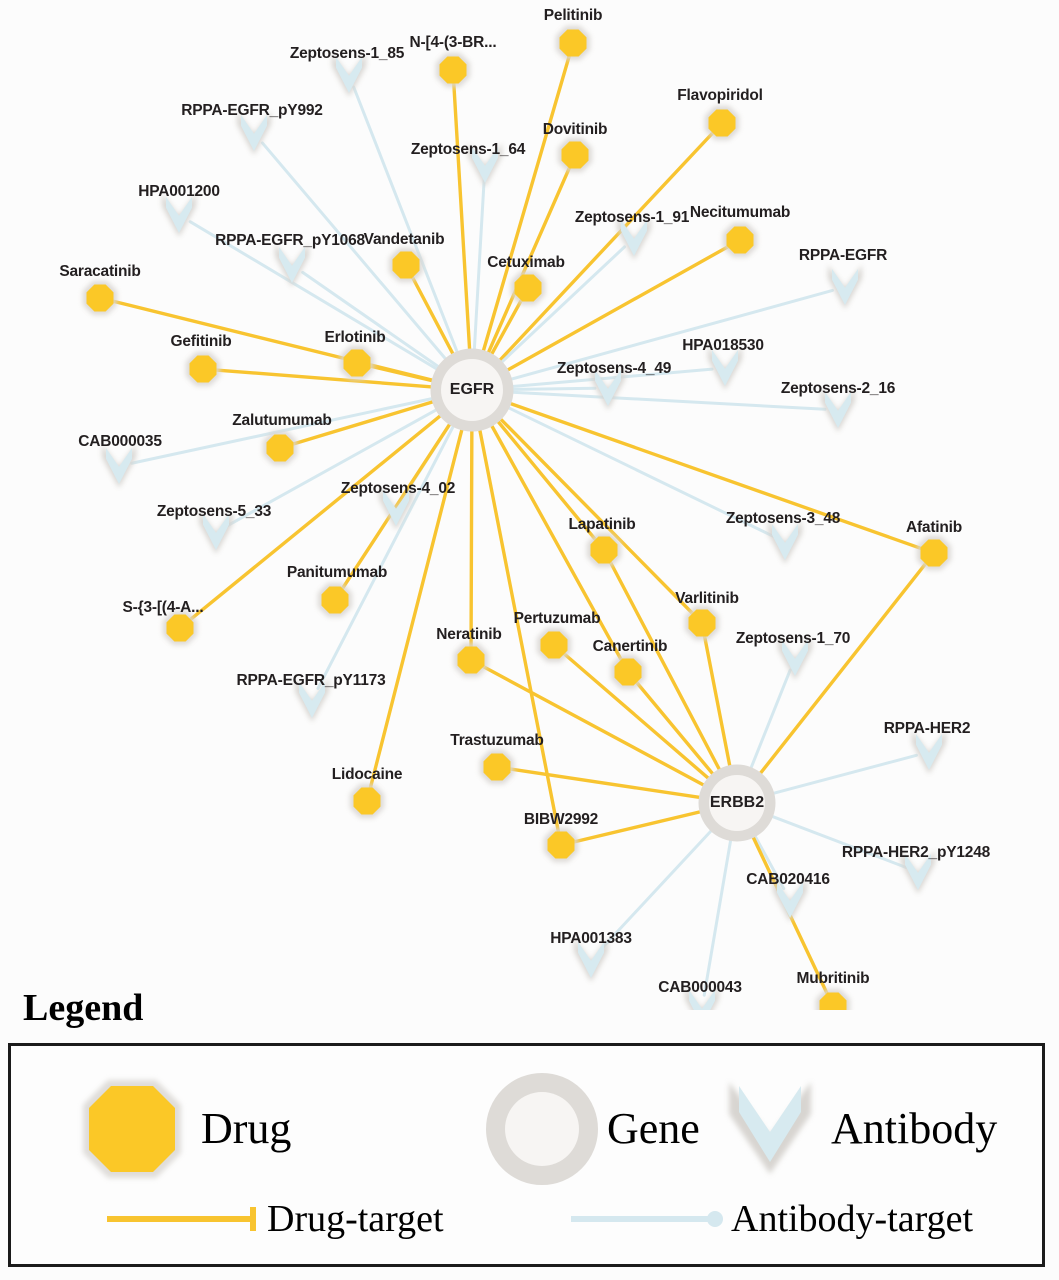 Image resolution: width=1059 pixels, height=1280 pixels. What do you see at coordinates (788, 879) in the screenshot?
I see `antibody-label-cab020416: CAB020416` at bounding box center [788, 879].